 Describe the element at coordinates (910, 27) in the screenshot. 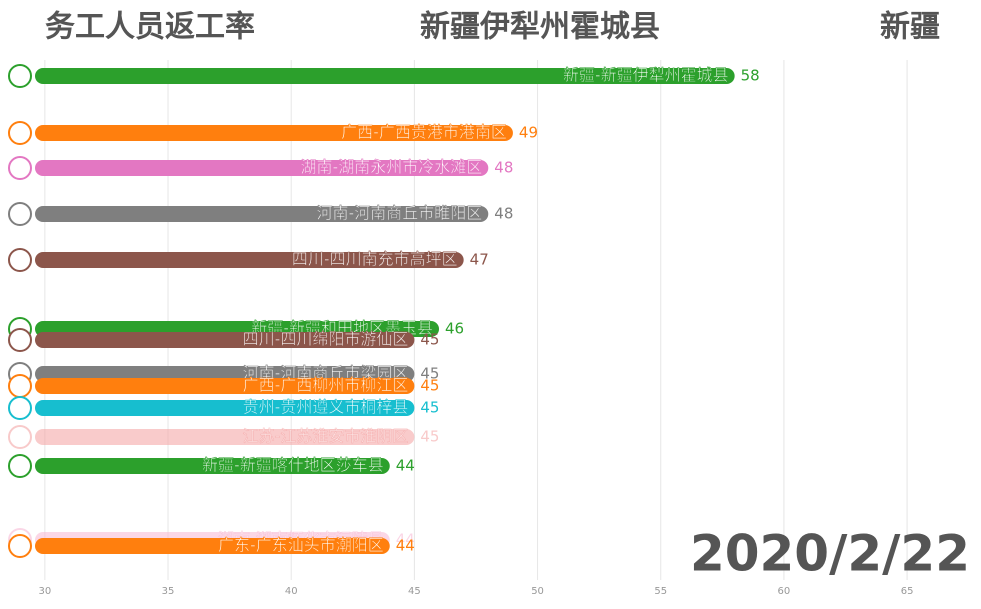

I see `region-label: 新疆` at that location.